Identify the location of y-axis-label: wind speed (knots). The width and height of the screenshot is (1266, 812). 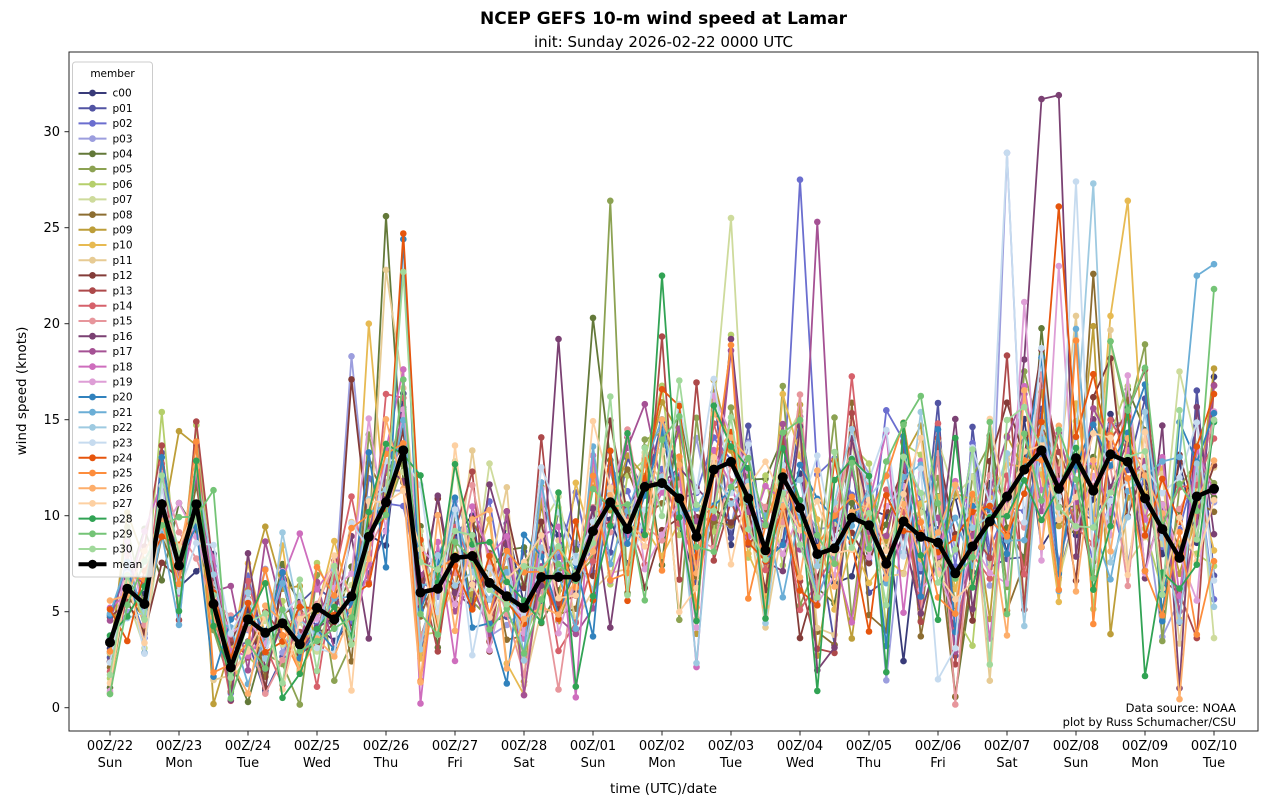
(22, 391).